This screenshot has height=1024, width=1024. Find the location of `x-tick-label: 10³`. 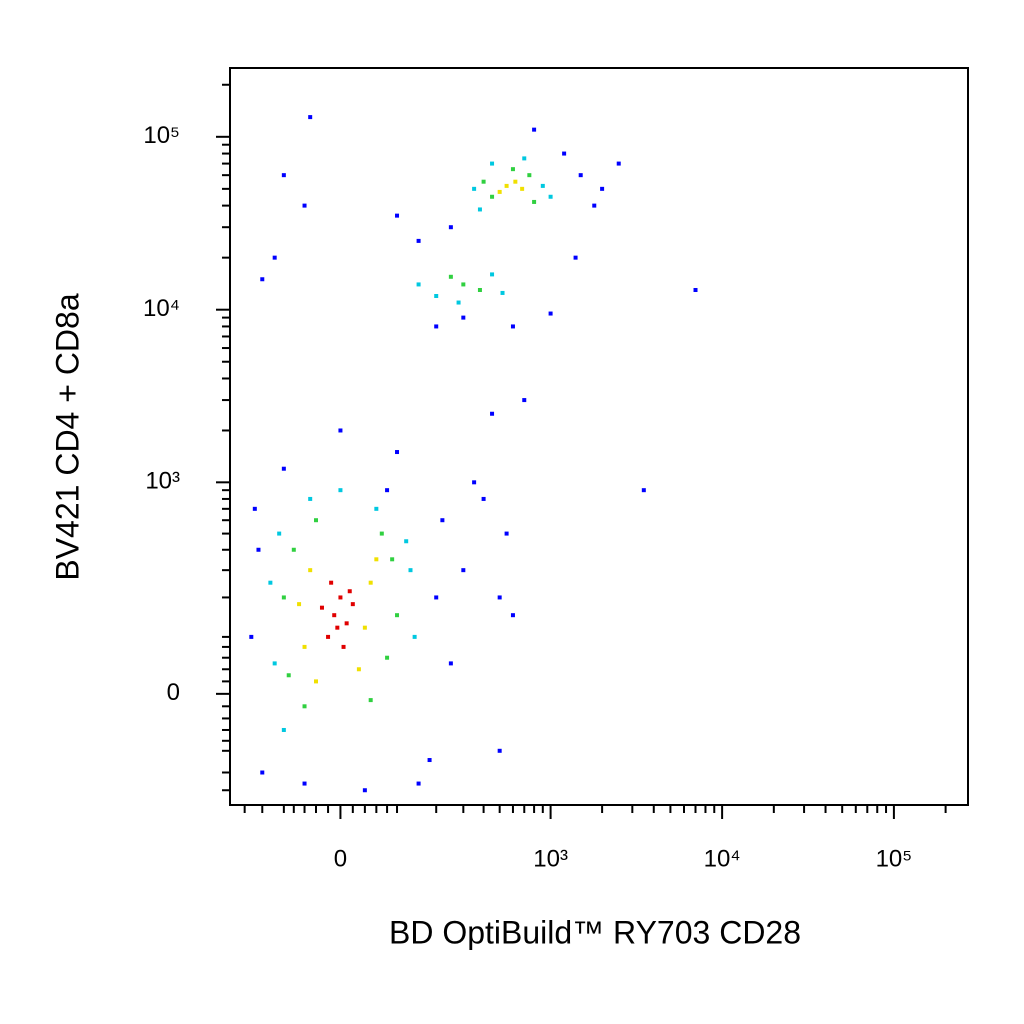

x-tick-label: 10³ is located at coordinates (550, 858).